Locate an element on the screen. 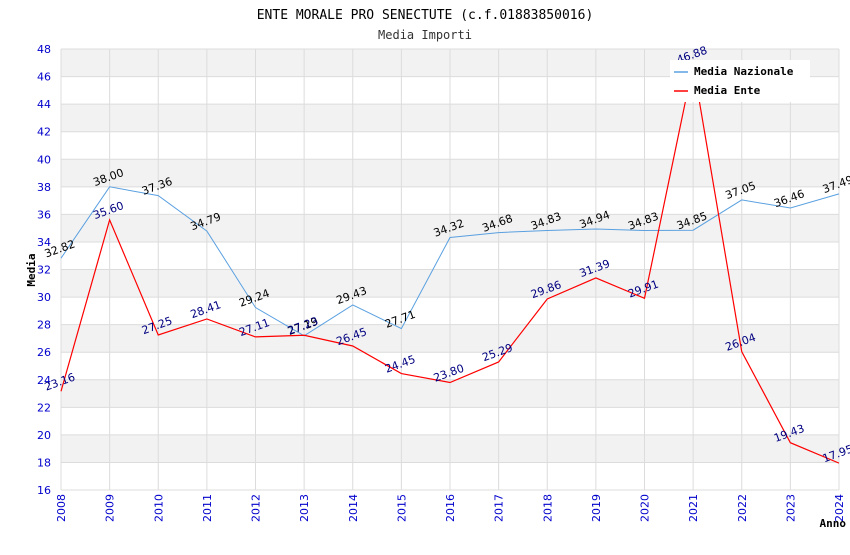  x-tick-label: 2020 is located at coordinates (645, 508).